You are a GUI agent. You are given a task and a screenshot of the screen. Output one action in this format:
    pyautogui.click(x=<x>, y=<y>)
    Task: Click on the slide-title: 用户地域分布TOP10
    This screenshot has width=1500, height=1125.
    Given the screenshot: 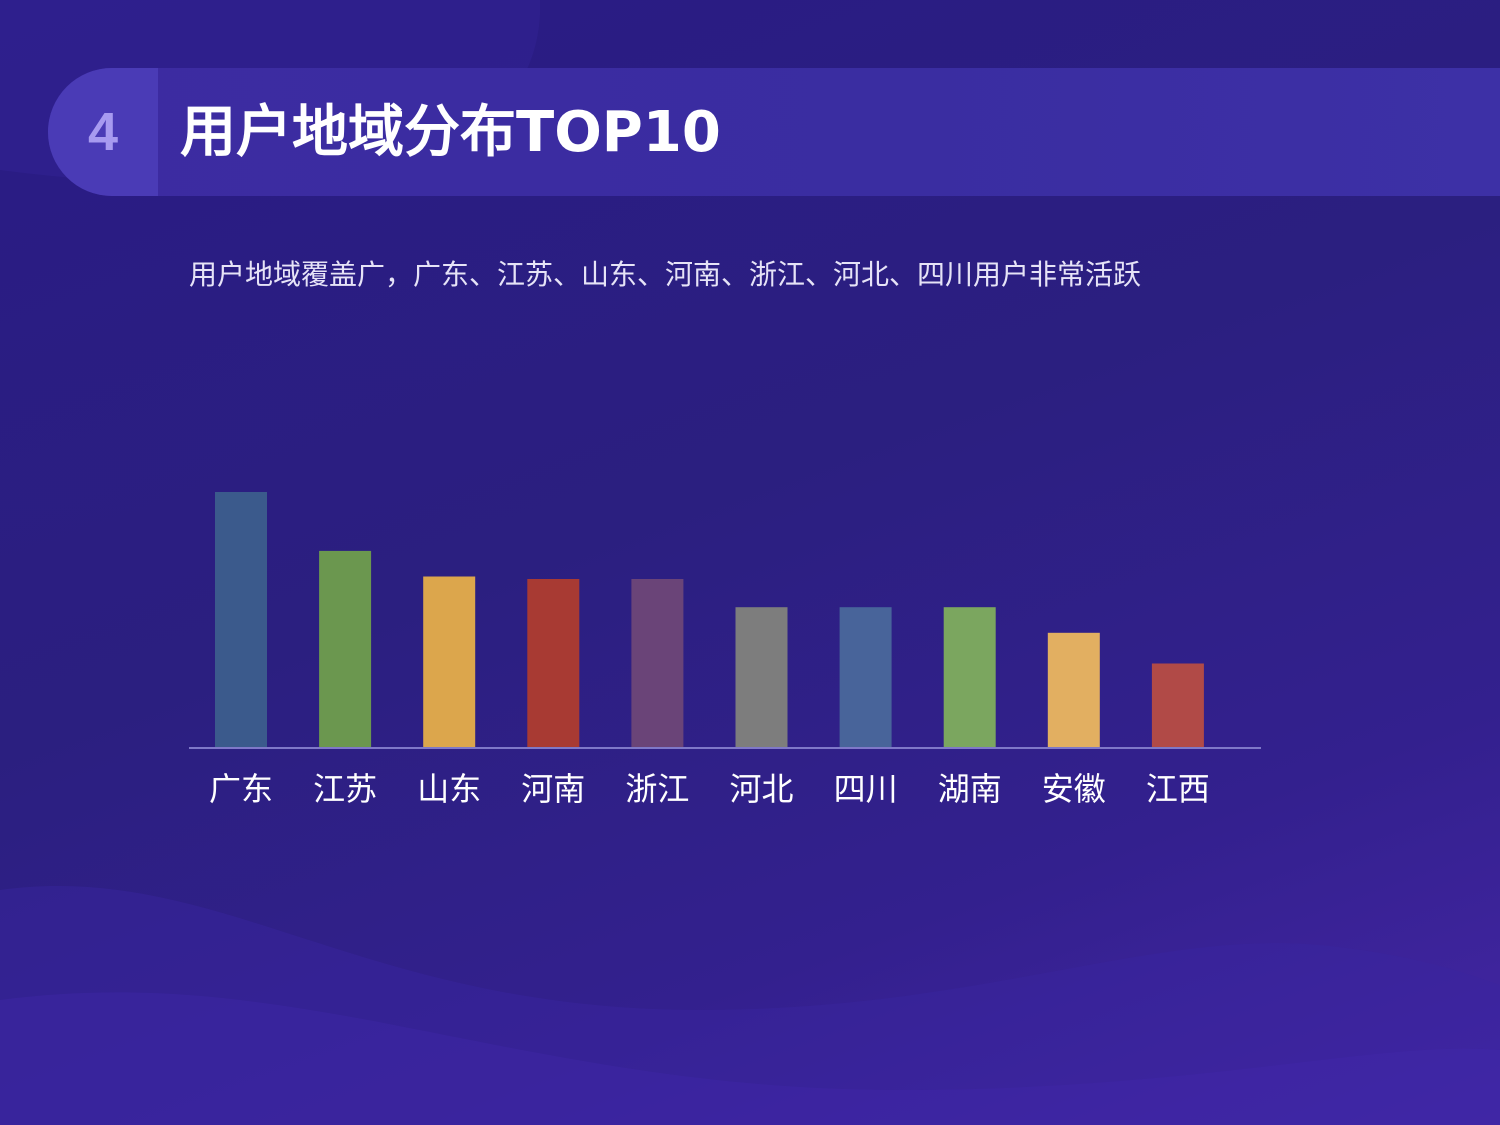 What is the action you would take?
    pyautogui.click(x=450, y=132)
    